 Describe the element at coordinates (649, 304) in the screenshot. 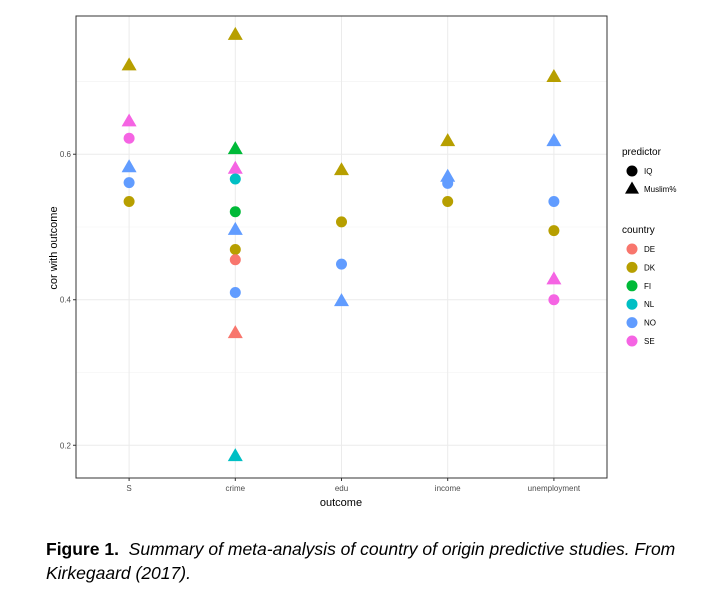

I see `legend-country-label: NL` at that location.